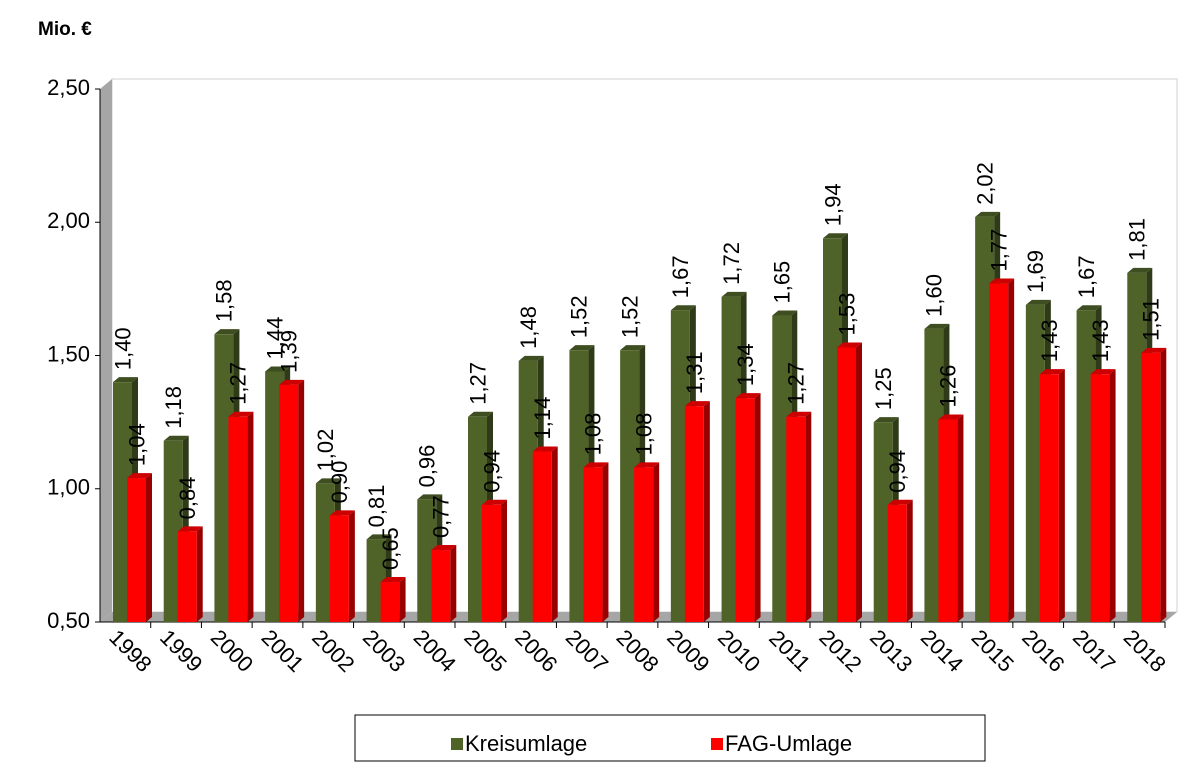 This screenshot has height=762, width=1190. Describe the element at coordinates (441, 516) in the screenshot. I see `data-label: 0,77` at that location.